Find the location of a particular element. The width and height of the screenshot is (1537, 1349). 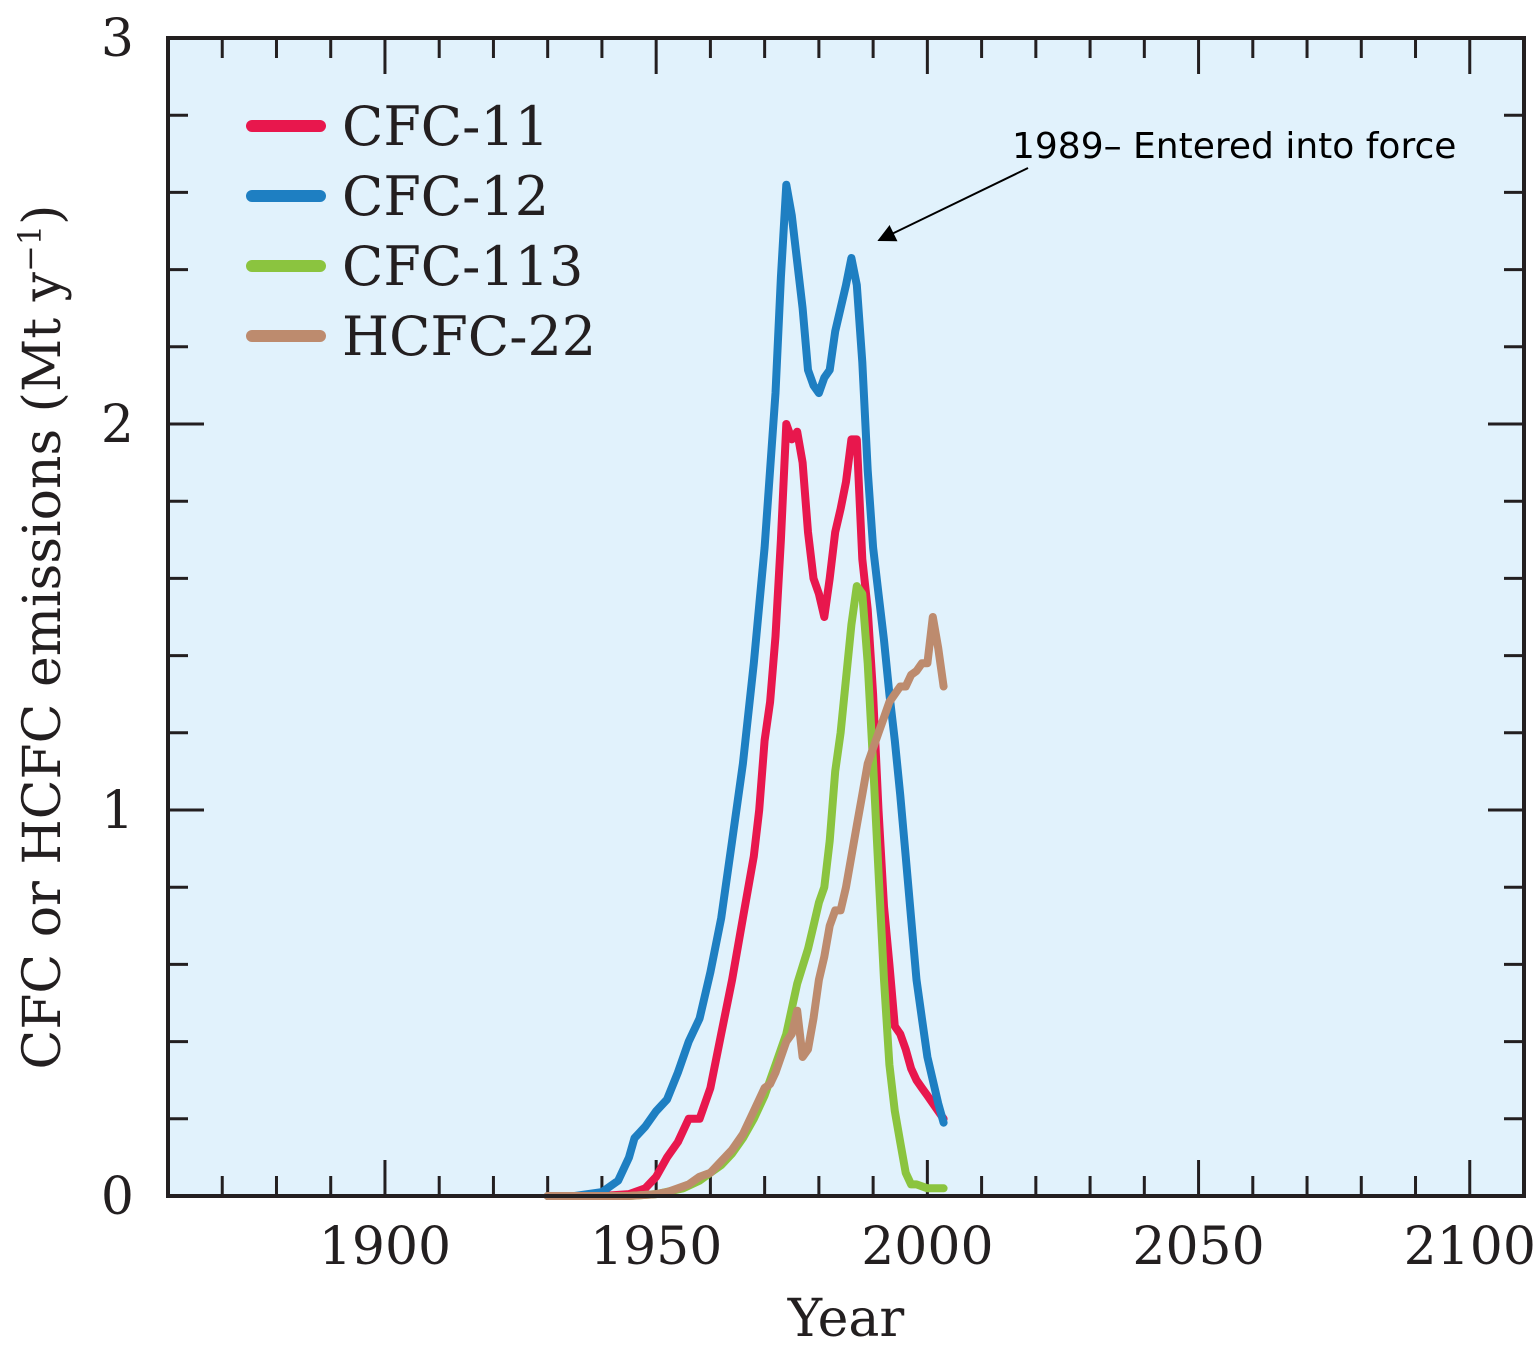

x-axis-title: Year is located at coordinates (846, 1319).